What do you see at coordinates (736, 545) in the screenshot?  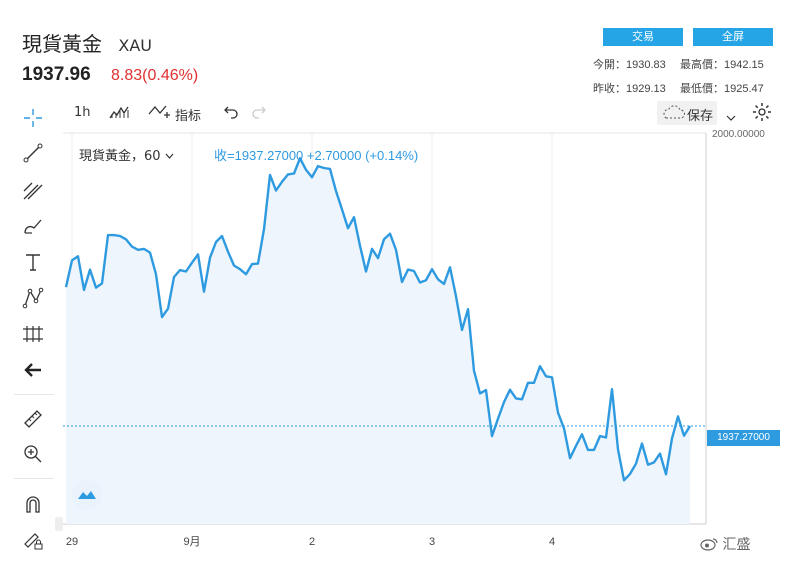 I see `watermark-text: 汇盛` at bounding box center [736, 545].